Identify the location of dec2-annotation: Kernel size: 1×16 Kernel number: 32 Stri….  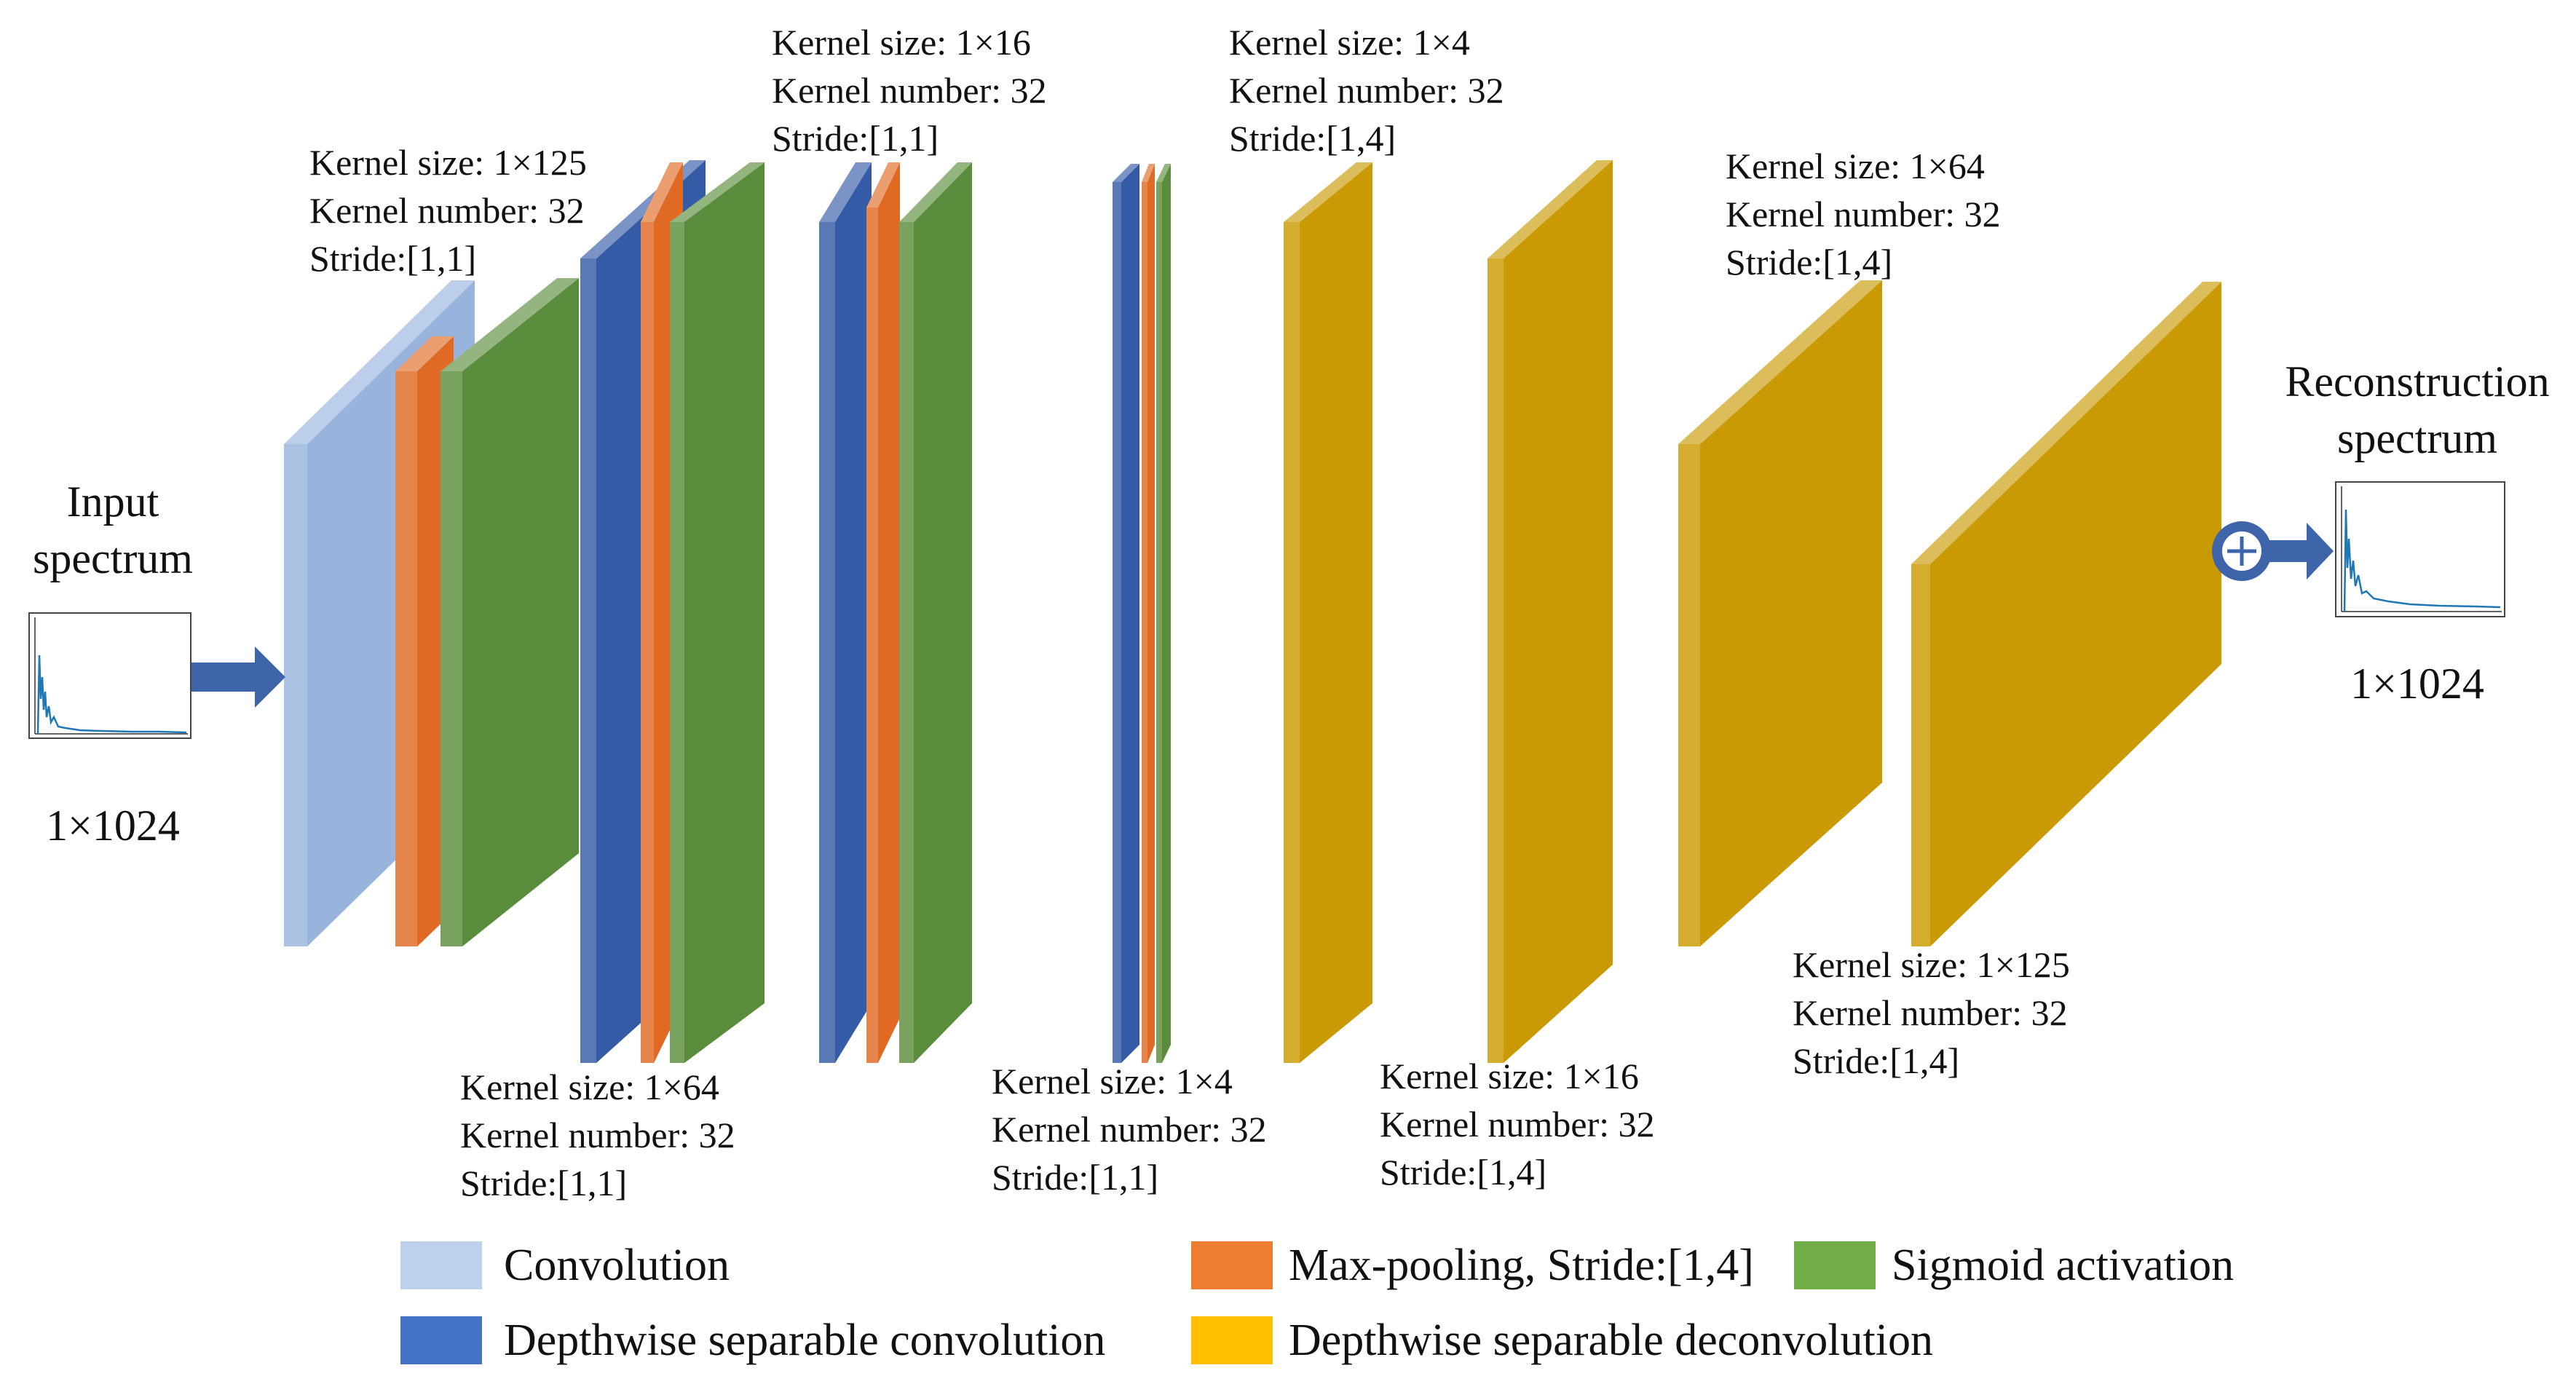
(1518, 1124).